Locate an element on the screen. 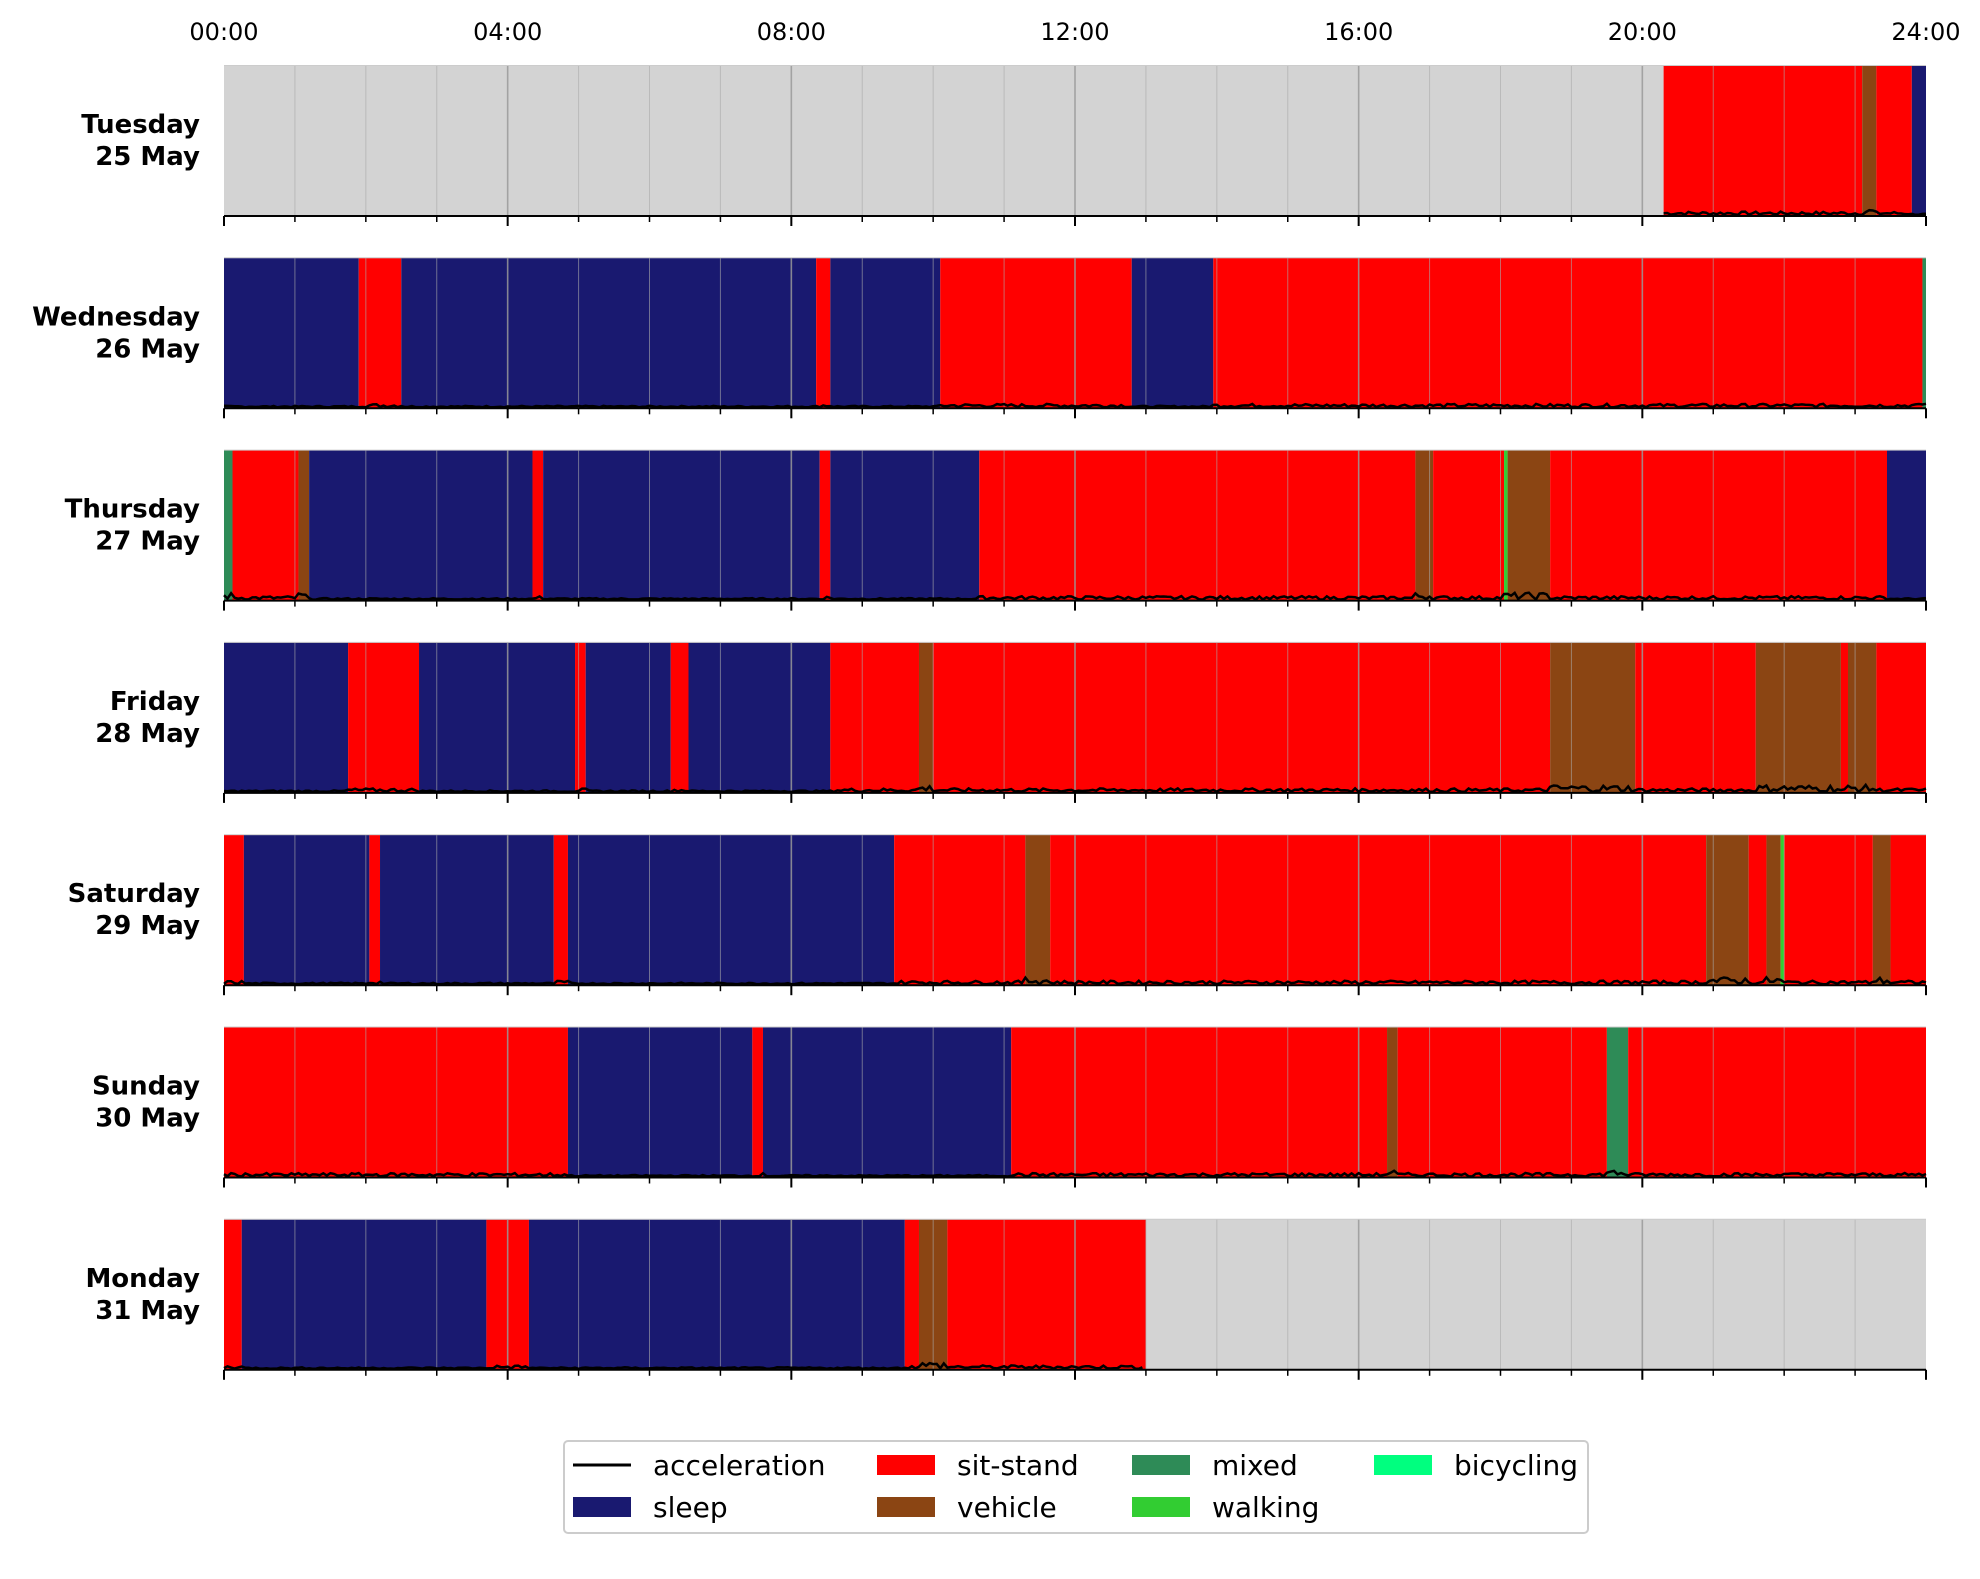 The height and width of the screenshot is (1579, 1980). legend-item-bicycling: bicycling is located at coordinates (1476, 1465).